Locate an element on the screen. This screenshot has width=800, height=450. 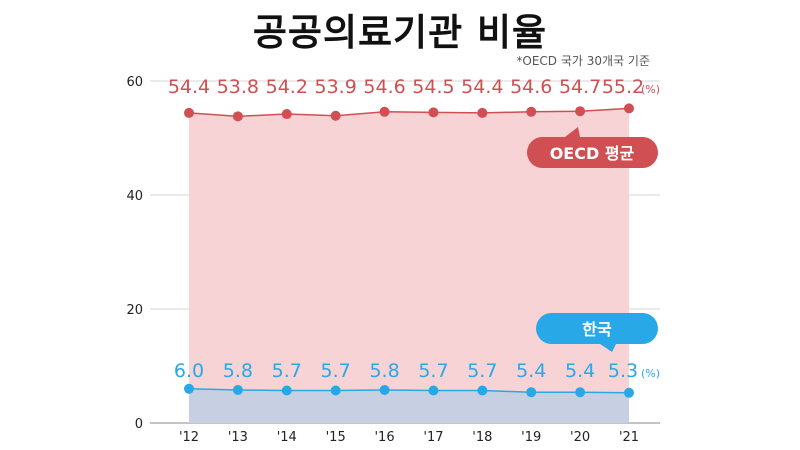
data-label: 54.5 is located at coordinates (433, 87).